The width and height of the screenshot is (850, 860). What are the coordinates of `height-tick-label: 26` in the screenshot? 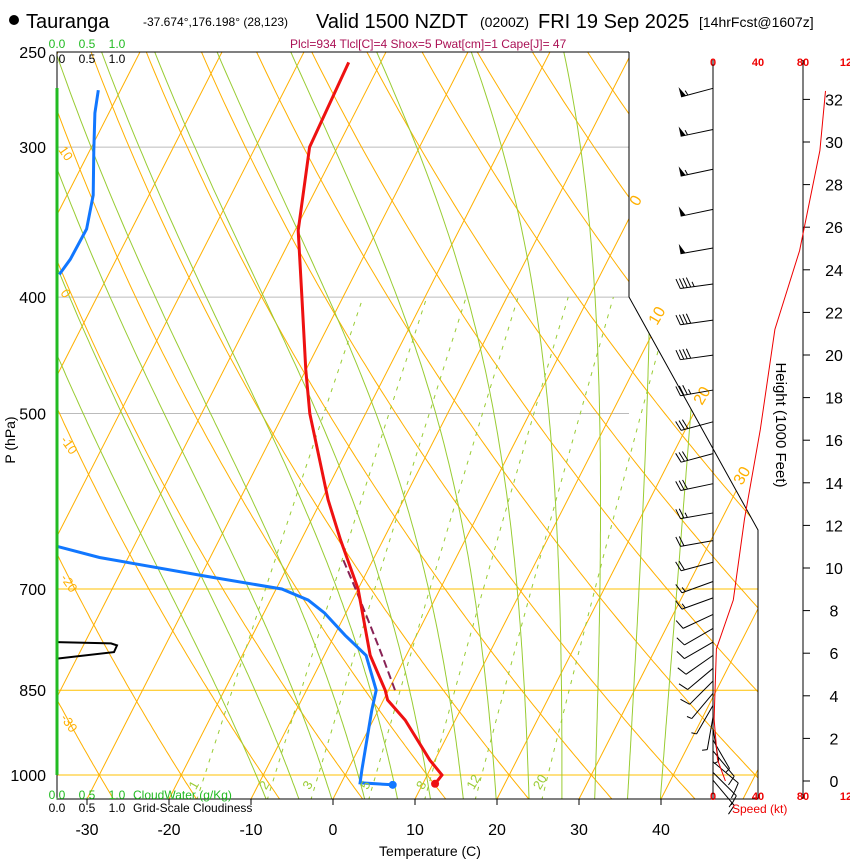 It's located at (834, 228).